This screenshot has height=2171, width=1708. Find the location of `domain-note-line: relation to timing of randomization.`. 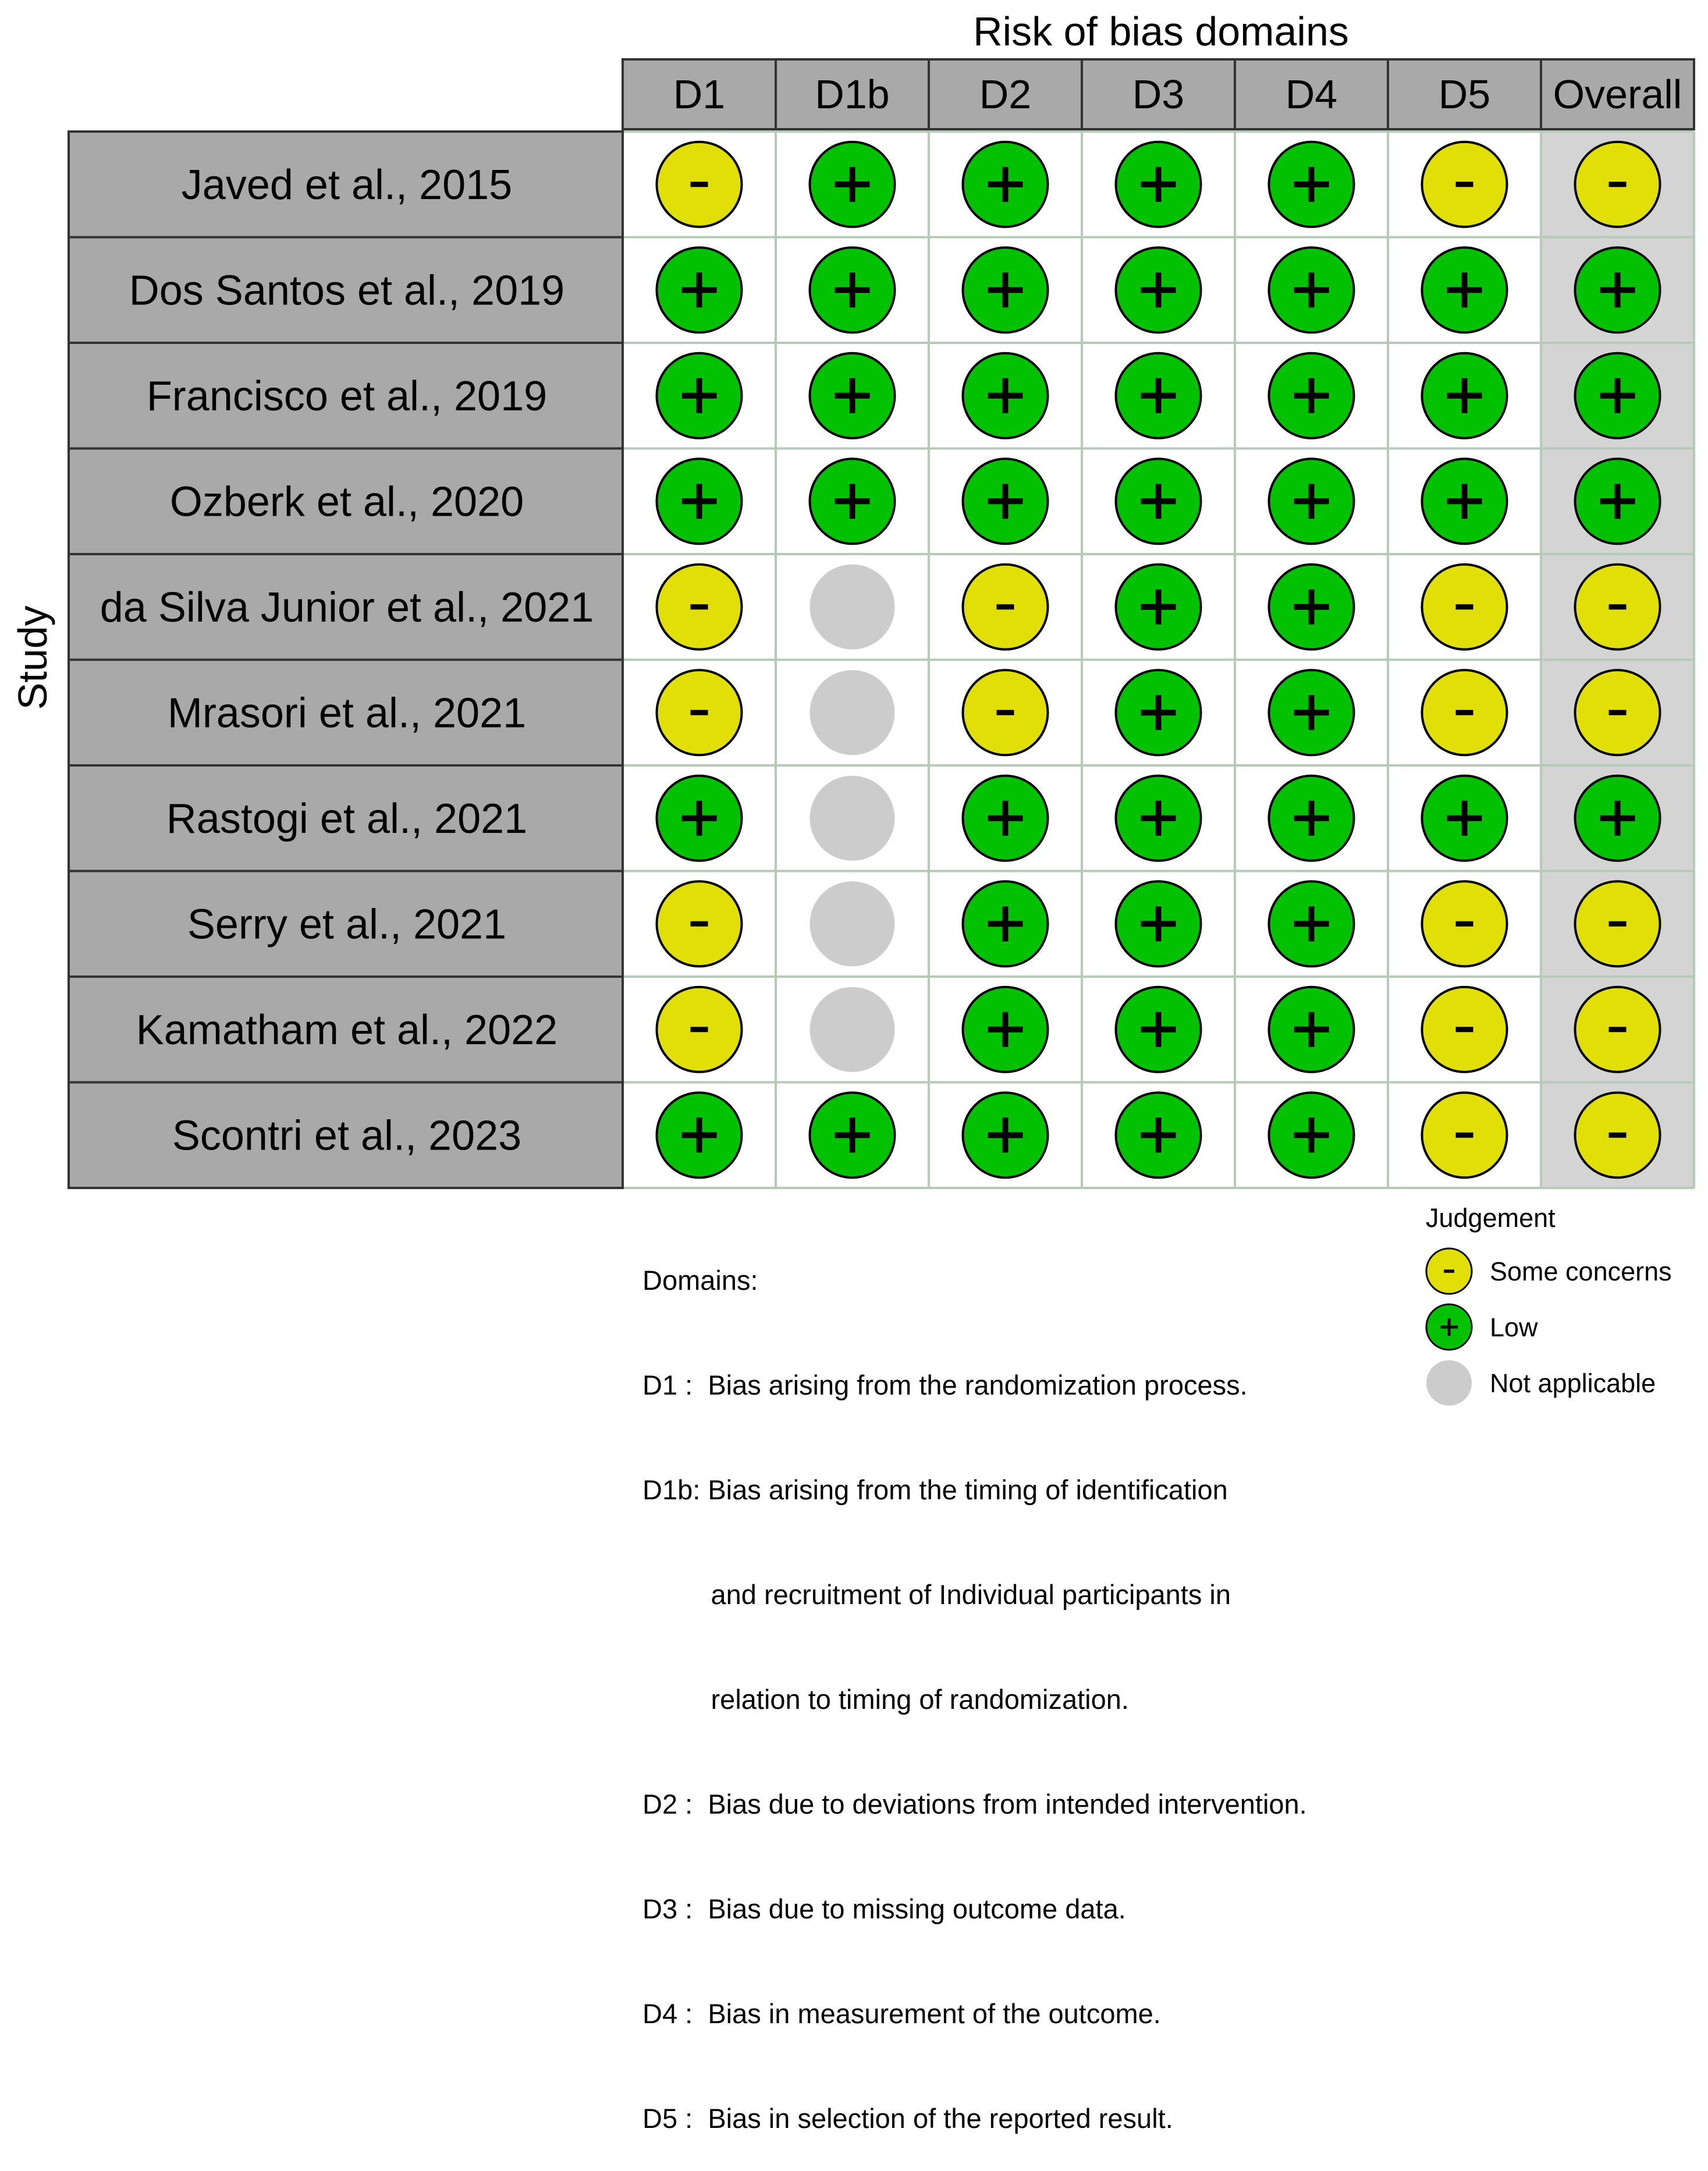

domain-note-line: relation to timing of randomization. is located at coordinates (886, 1699).